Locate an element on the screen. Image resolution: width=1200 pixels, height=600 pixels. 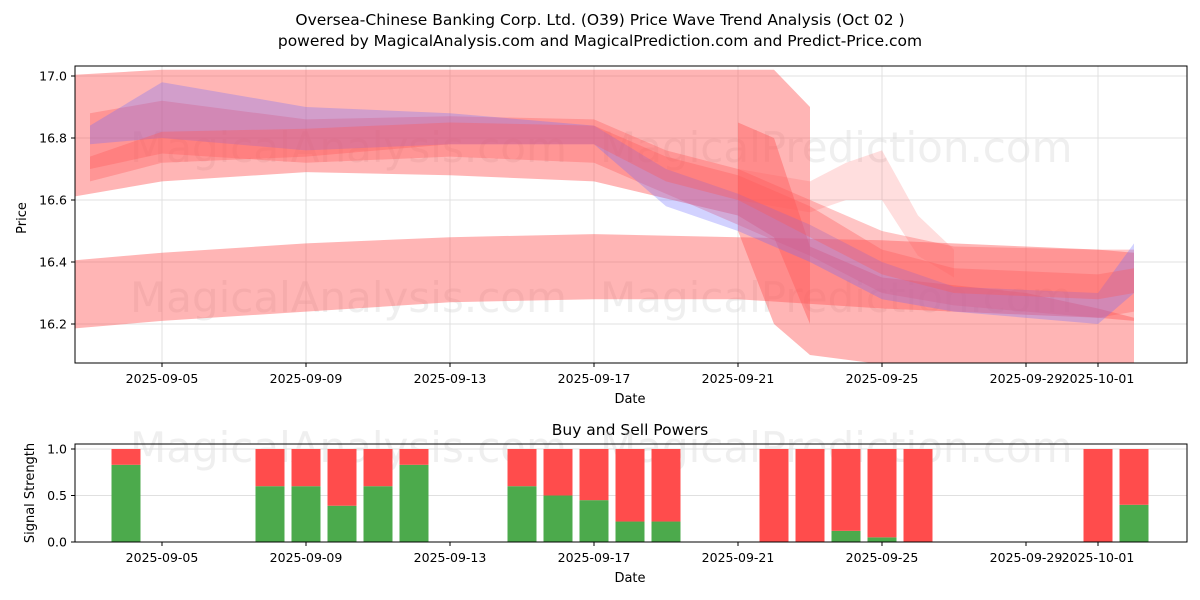
band-low-band is located at coordinates (604, 281).